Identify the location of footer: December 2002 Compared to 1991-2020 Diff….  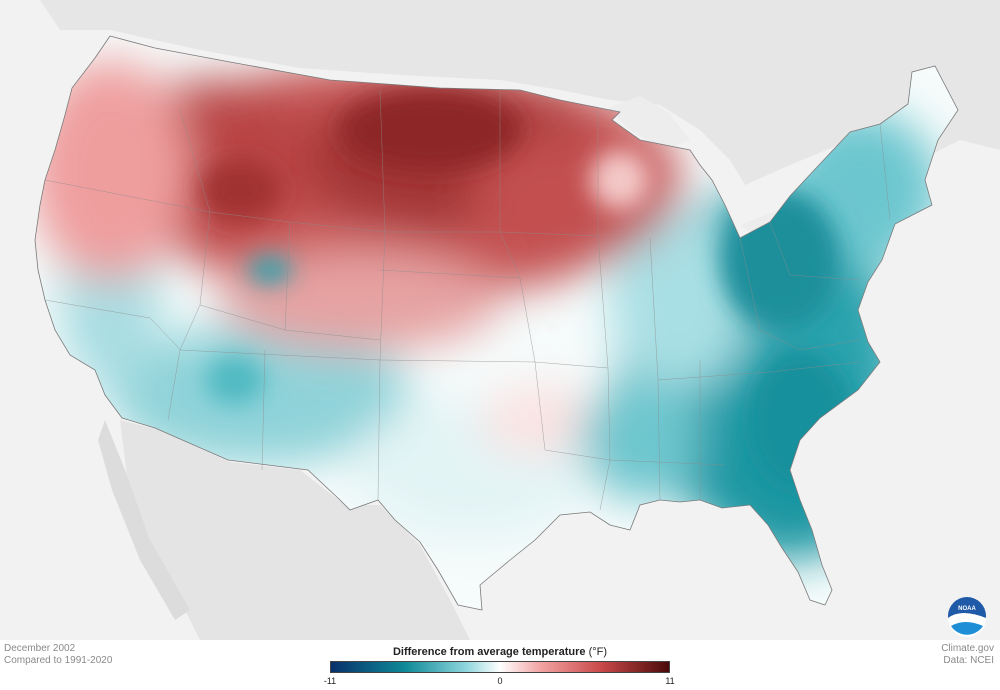
(500, 665).